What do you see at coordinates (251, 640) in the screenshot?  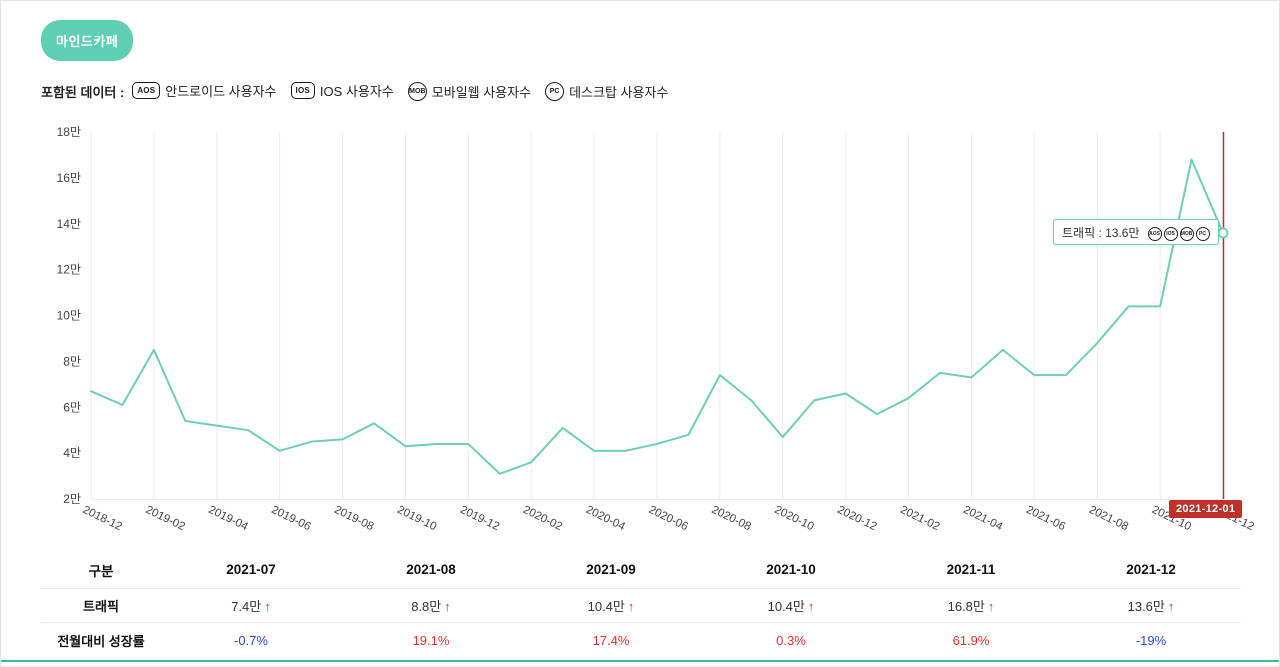 I see `growth-value: -0.7%` at bounding box center [251, 640].